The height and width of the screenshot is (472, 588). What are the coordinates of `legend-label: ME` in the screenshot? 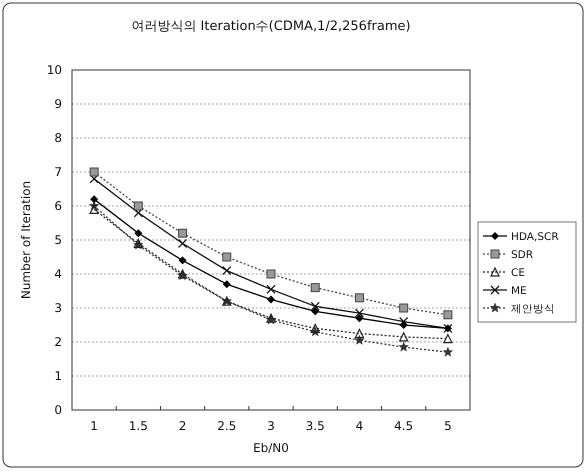 It's located at (519, 291).